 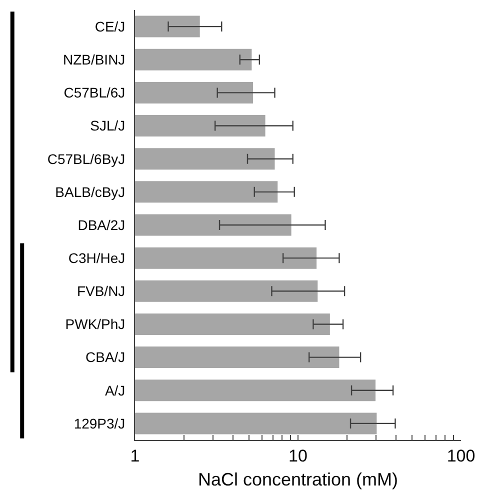 What do you see at coordinates (298, 480) in the screenshot?
I see `x-axis-title: NaCl concentration (mM)` at bounding box center [298, 480].